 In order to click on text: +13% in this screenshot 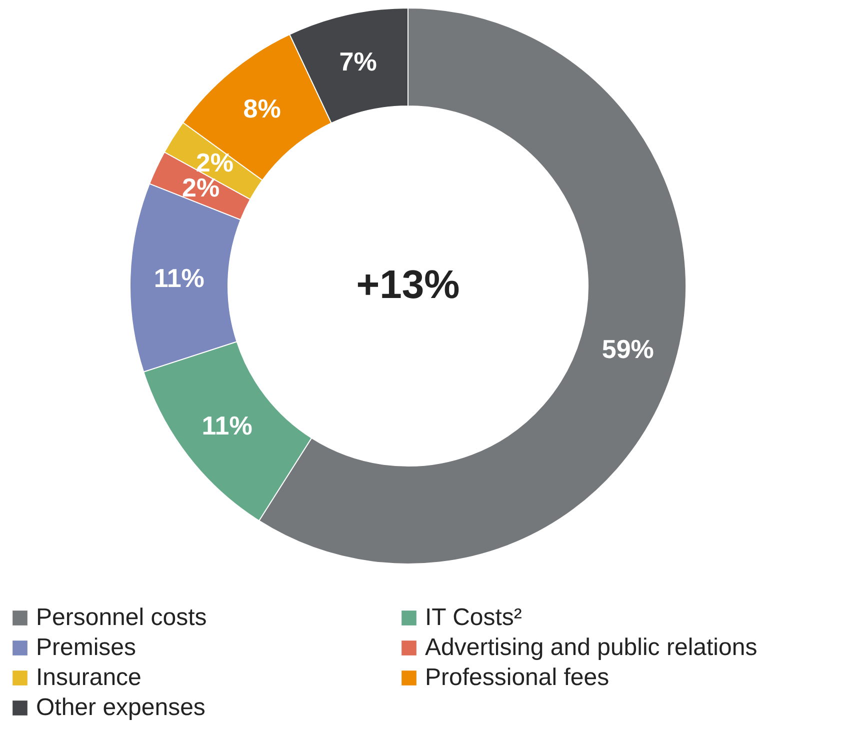, I will do `click(408, 285)`.